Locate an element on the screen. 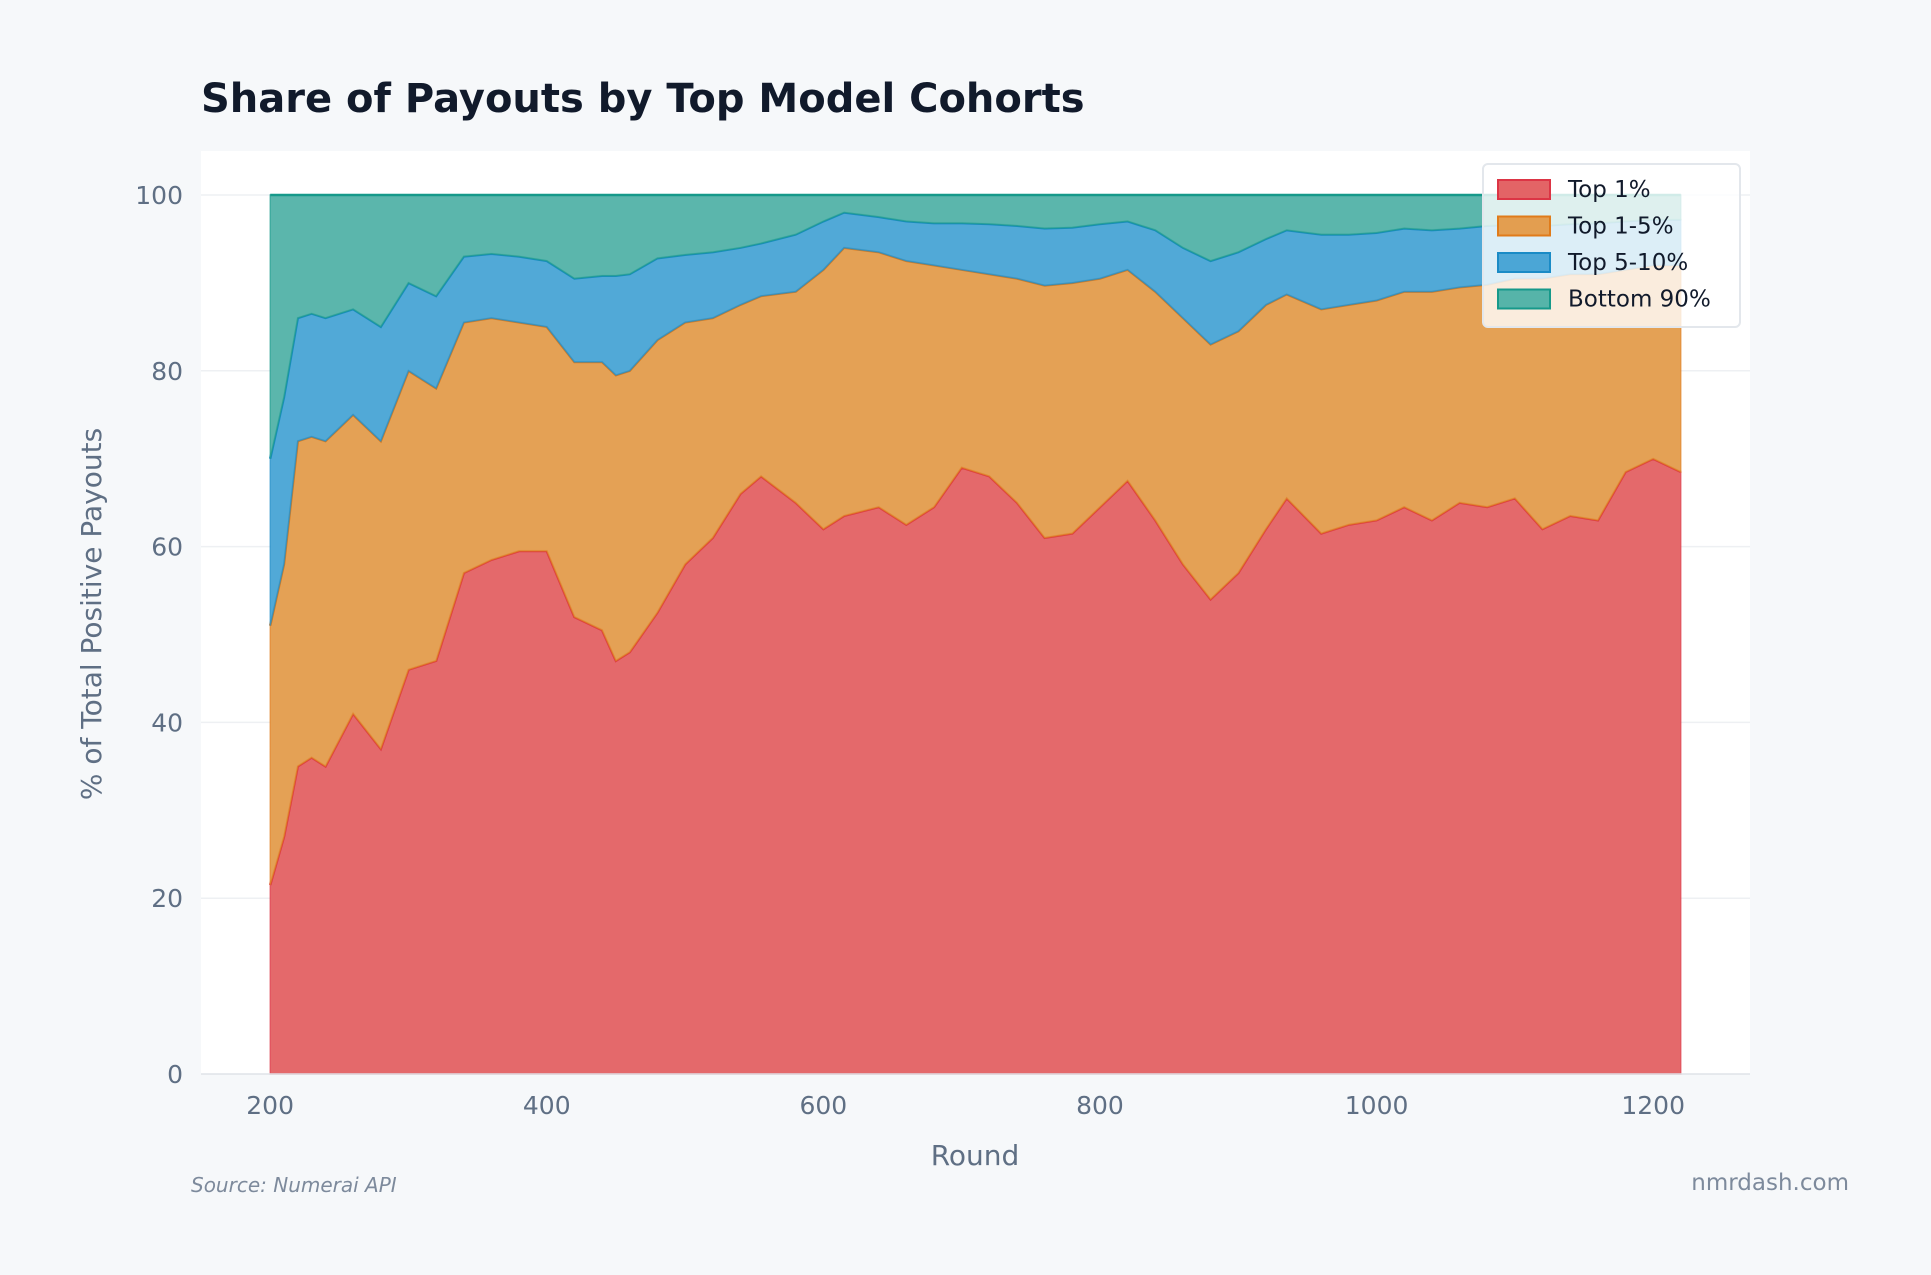  chart-title: Share of Payouts by Top Model Cohorts is located at coordinates (643, 99).